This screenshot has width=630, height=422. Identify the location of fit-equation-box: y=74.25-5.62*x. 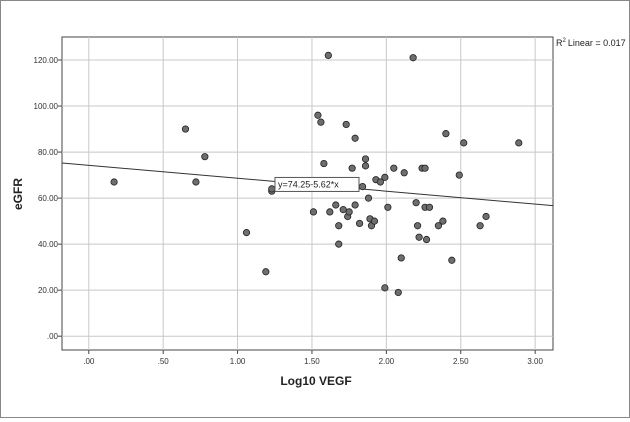
(317, 184).